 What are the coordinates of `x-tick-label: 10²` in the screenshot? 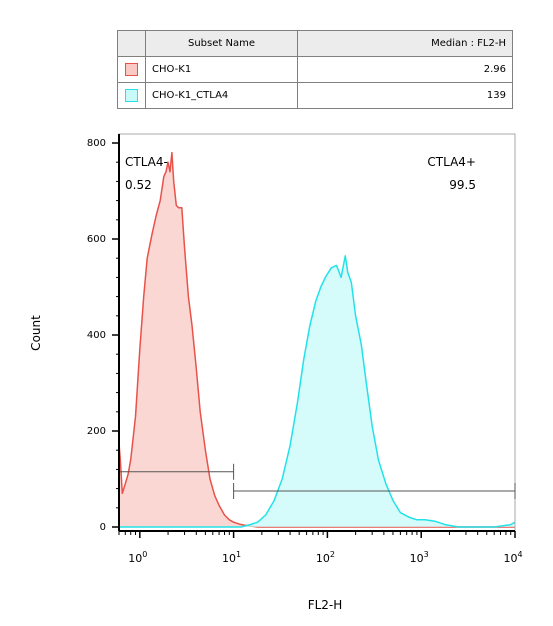 It's located at (325, 557).